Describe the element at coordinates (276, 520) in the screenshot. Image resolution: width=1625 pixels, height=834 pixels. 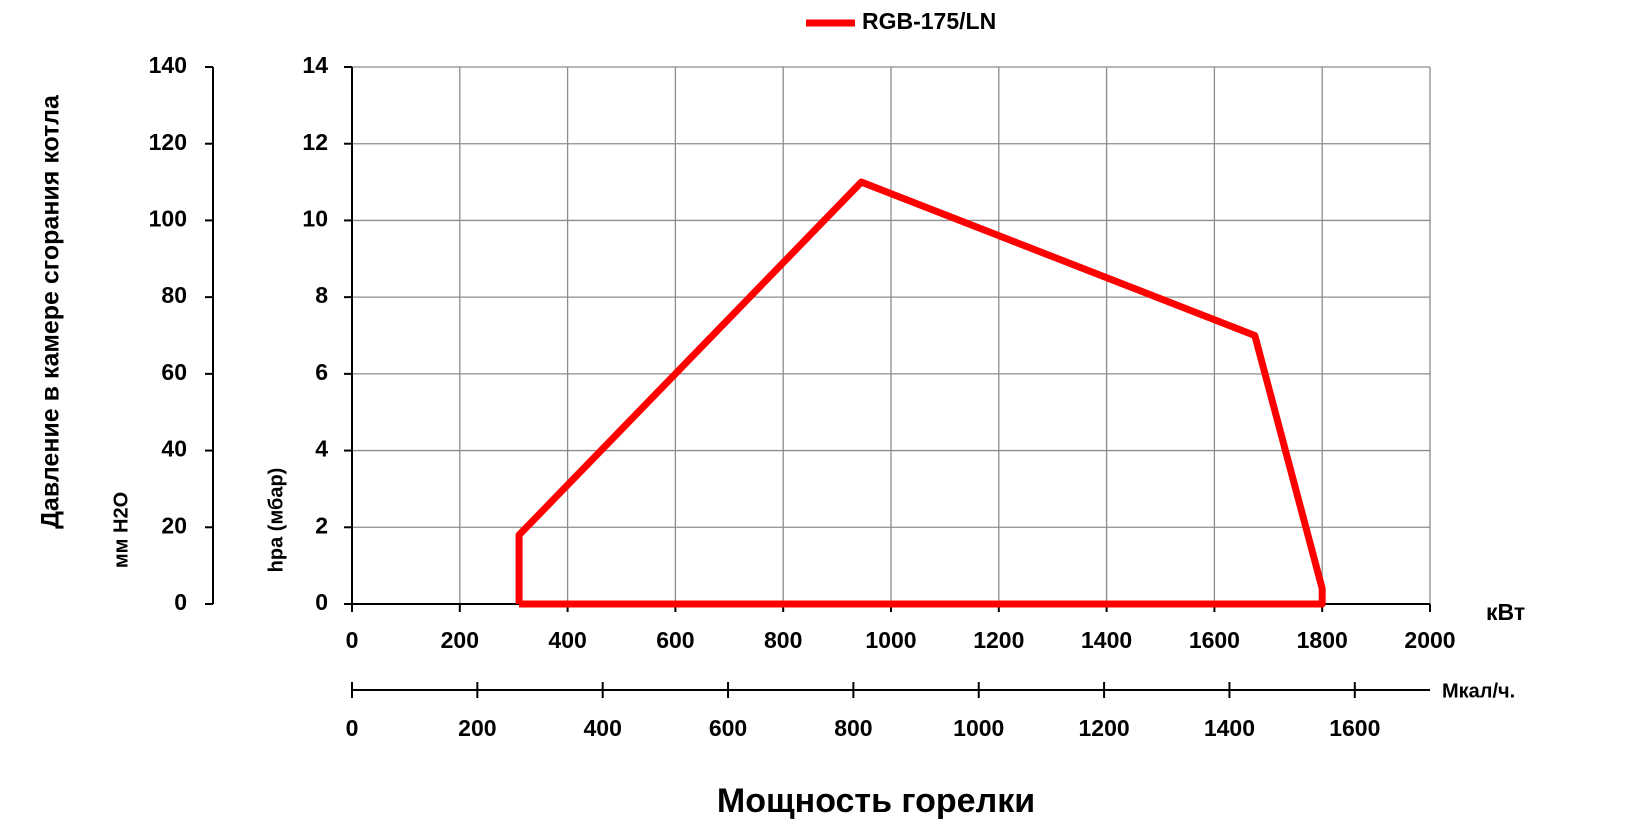
I see `y-title: hpa (мбар)` at that location.